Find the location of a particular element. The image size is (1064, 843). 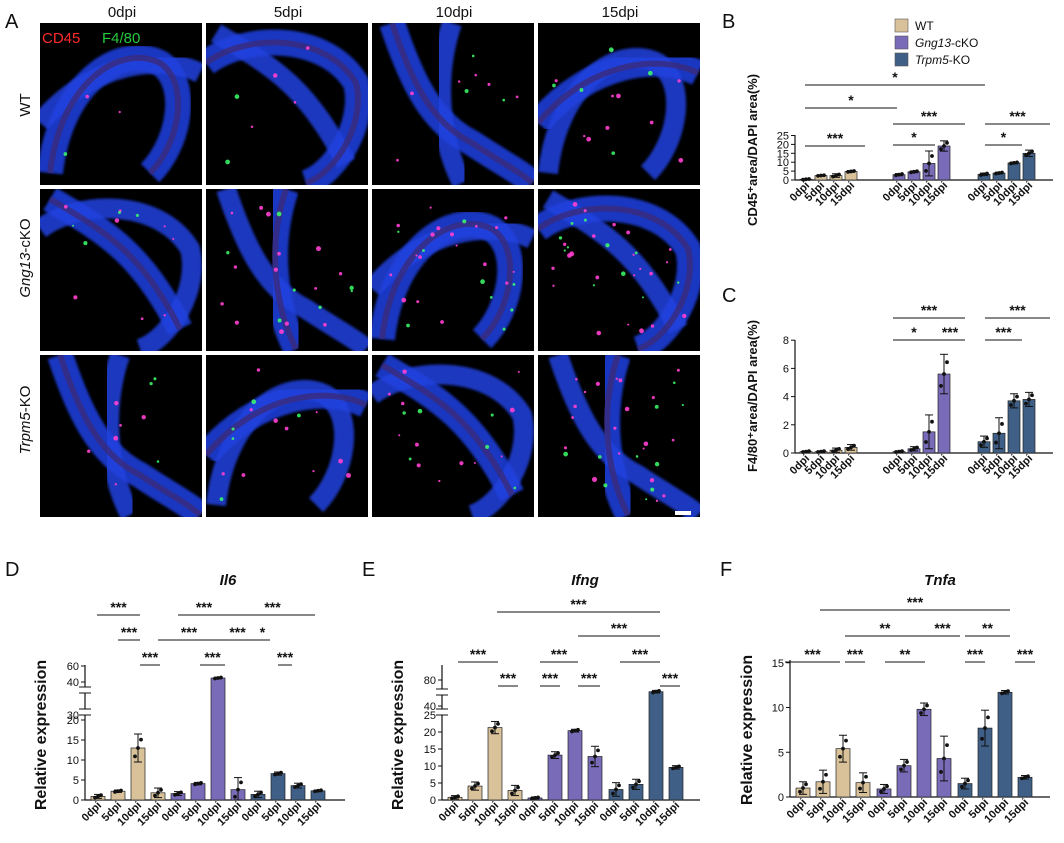

lamina-propria is located at coordinates (115, 263).